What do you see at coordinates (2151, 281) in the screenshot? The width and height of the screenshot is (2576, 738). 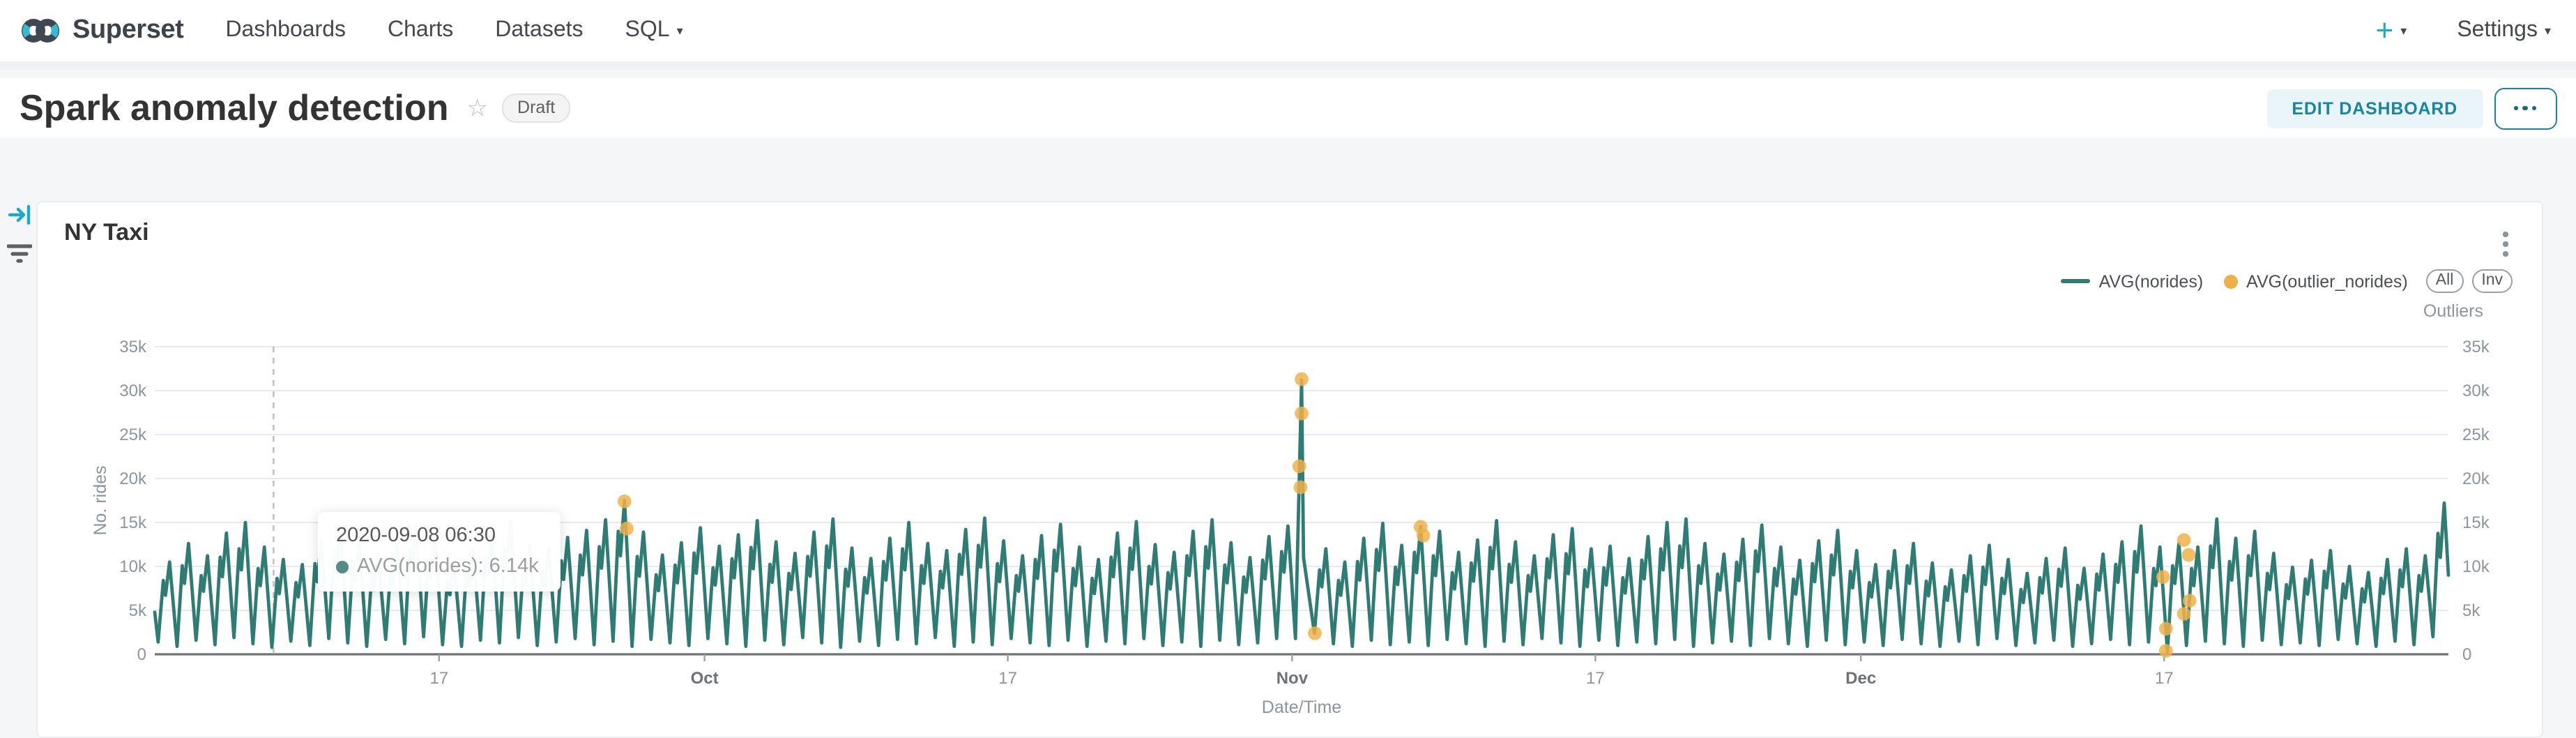 I see `legend-item-norides: AVG(norides)` at bounding box center [2151, 281].